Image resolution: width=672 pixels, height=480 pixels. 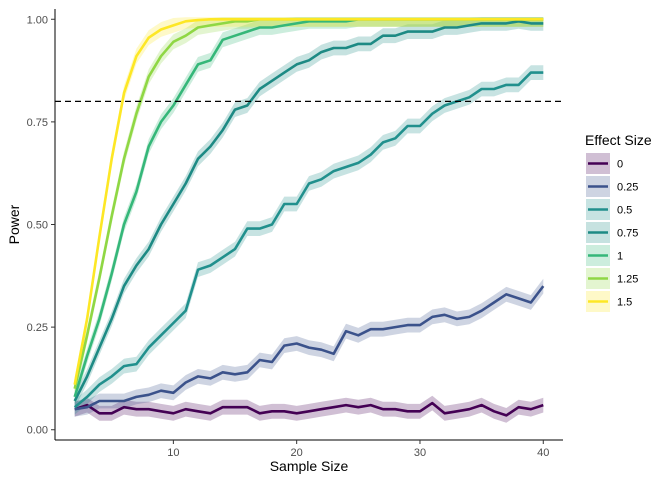 What do you see at coordinates (620, 165) in the screenshot?
I see `legend-label: 0` at bounding box center [620, 165].